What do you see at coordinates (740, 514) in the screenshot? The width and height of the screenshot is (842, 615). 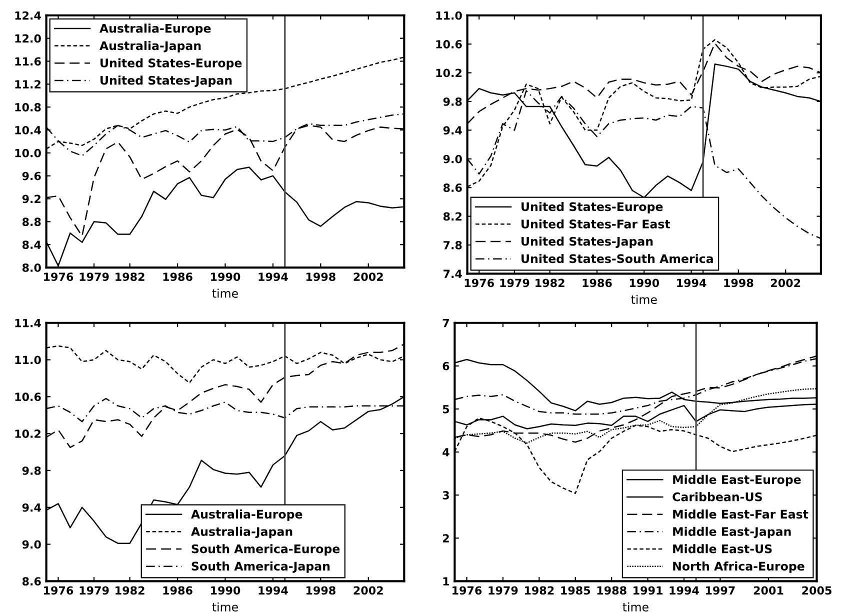 I see `legend-label: Middle East-Far East` at bounding box center [740, 514].